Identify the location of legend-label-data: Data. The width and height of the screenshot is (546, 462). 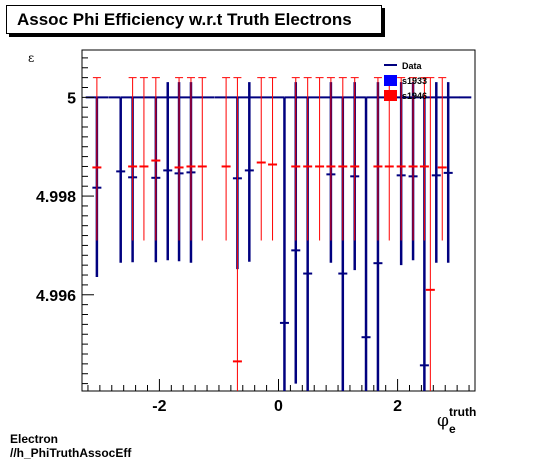
(412, 66).